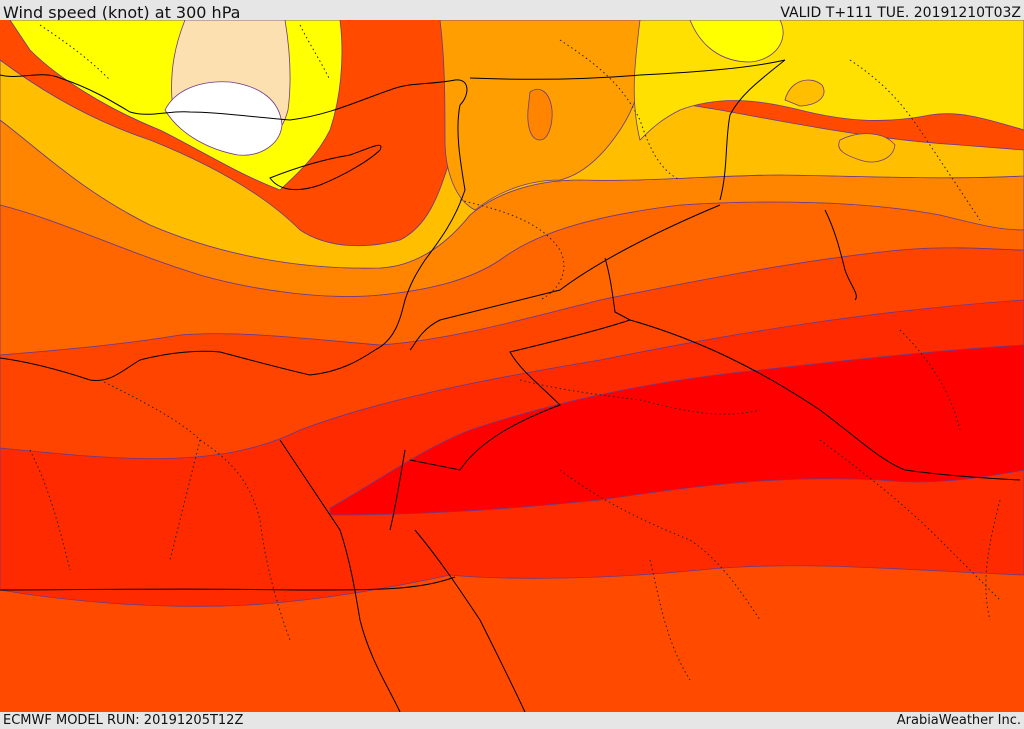 Image resolution: width=1024 pixels, height=729 pixels. I want to click on border-egypt-sudan, so click(228, 583).